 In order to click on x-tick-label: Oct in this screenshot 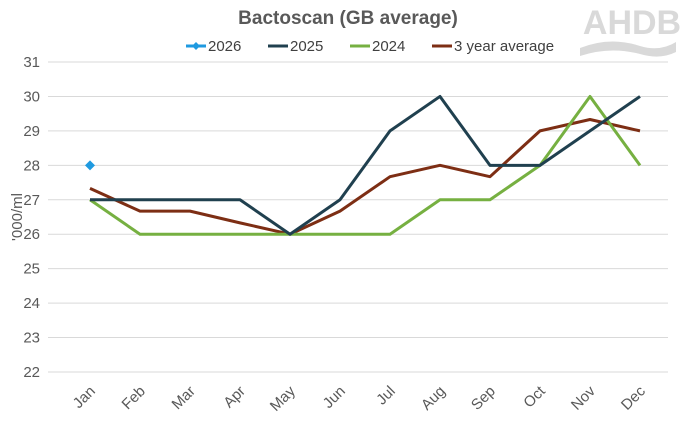, I will do `click(534, 396)`.